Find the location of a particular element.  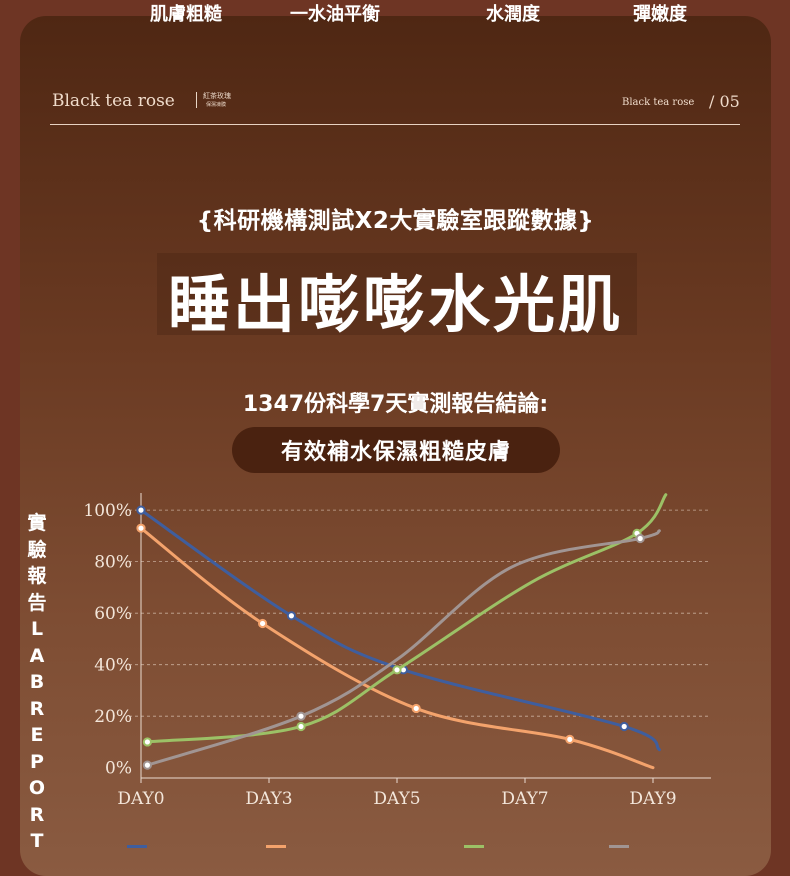

side-label-char: 告 is located at coordinates (37, 602).